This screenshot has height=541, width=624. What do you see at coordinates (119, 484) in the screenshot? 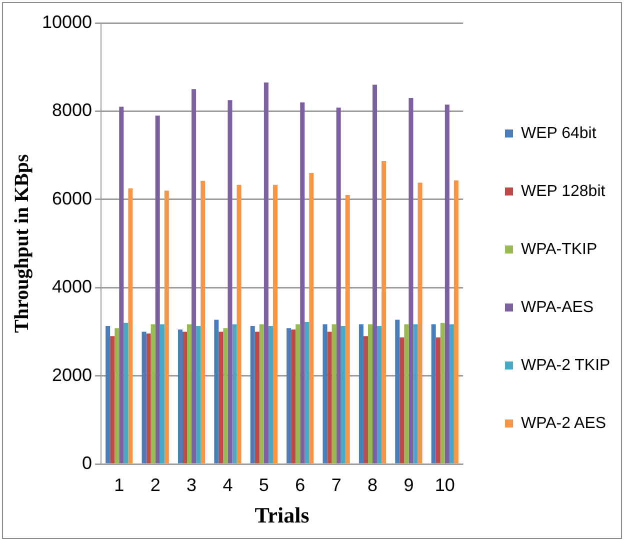
I see `x-tick-label: 1` at bounding box center [119, 484].